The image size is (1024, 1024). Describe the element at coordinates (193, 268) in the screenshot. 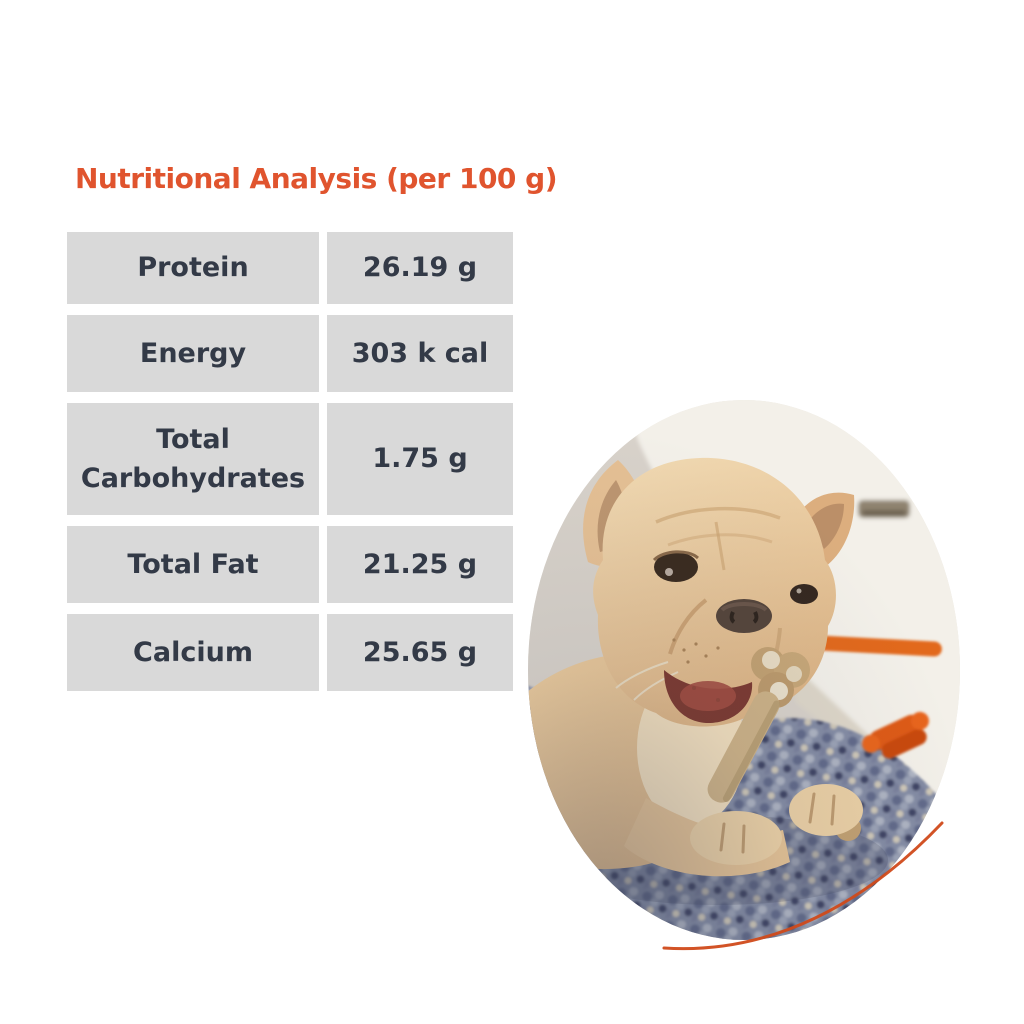

I see `nutrition-label-cell: Protein` at that location.